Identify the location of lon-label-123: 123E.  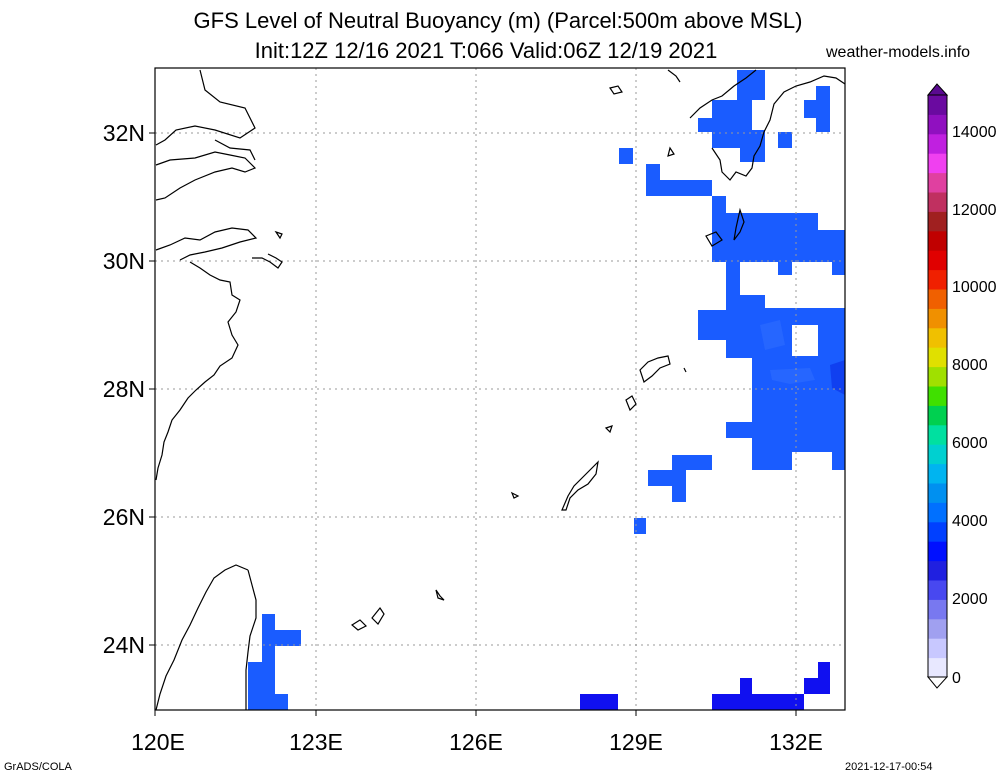
(316, 742).